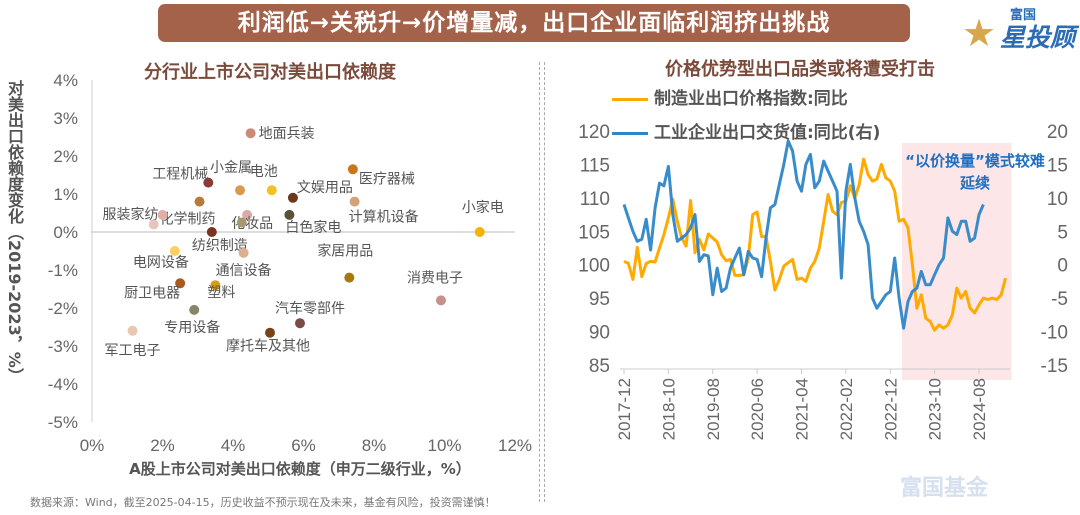 This screenshot has height=515, width=1080. Describe the element at coordinates (268, 346) in the screenshot. I see `scatter-point-label: 摩托车及其他` at that location.